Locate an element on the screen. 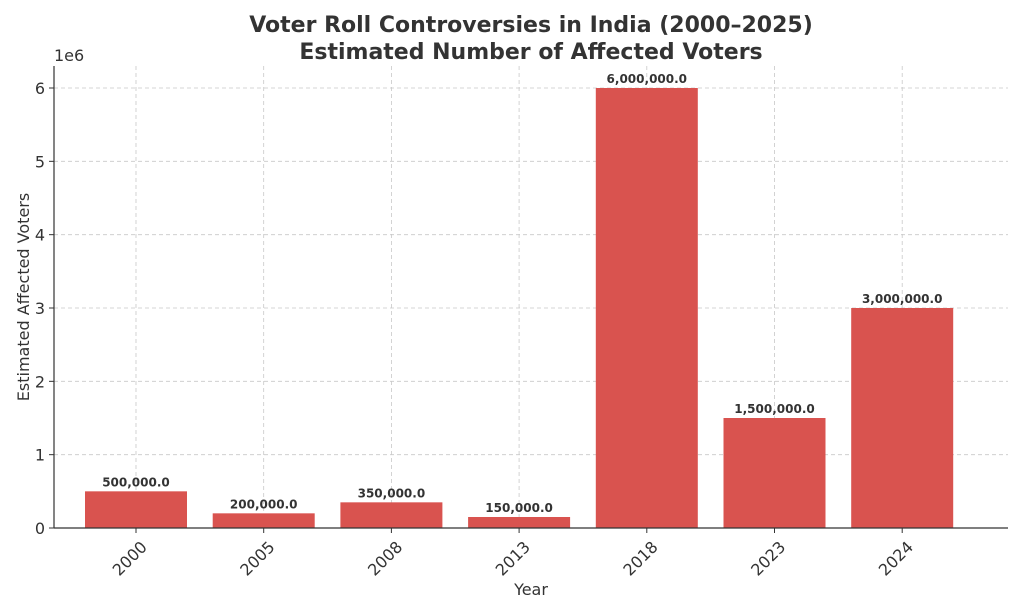  y-tick-label: 4 is located at coordinates (40, 235).